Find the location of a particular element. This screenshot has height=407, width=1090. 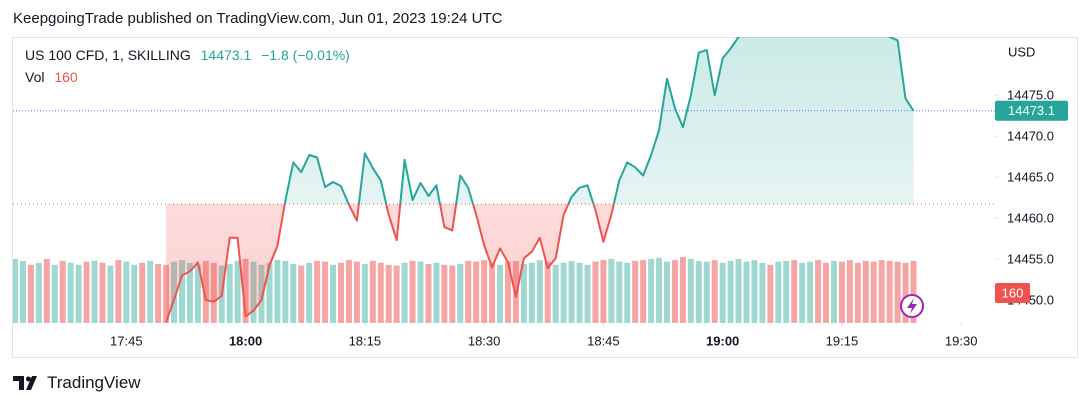

y-tick-label: 14455.0 is located at coordinates (1030, 259).